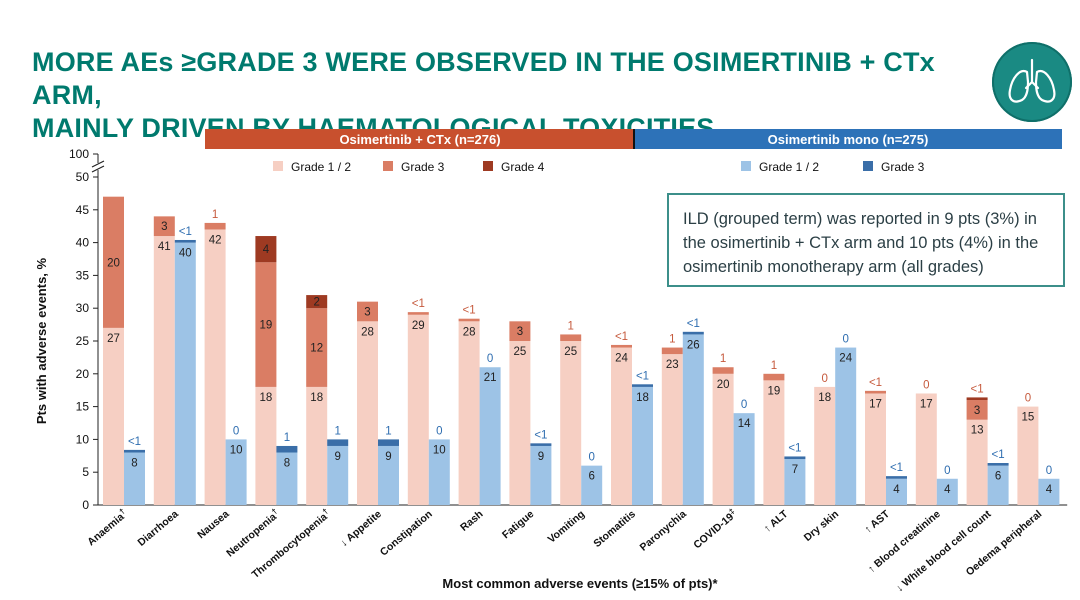 This screenshot has width=1080, height=600. I want to click on y-tick-label: 45, so click(83, 210).